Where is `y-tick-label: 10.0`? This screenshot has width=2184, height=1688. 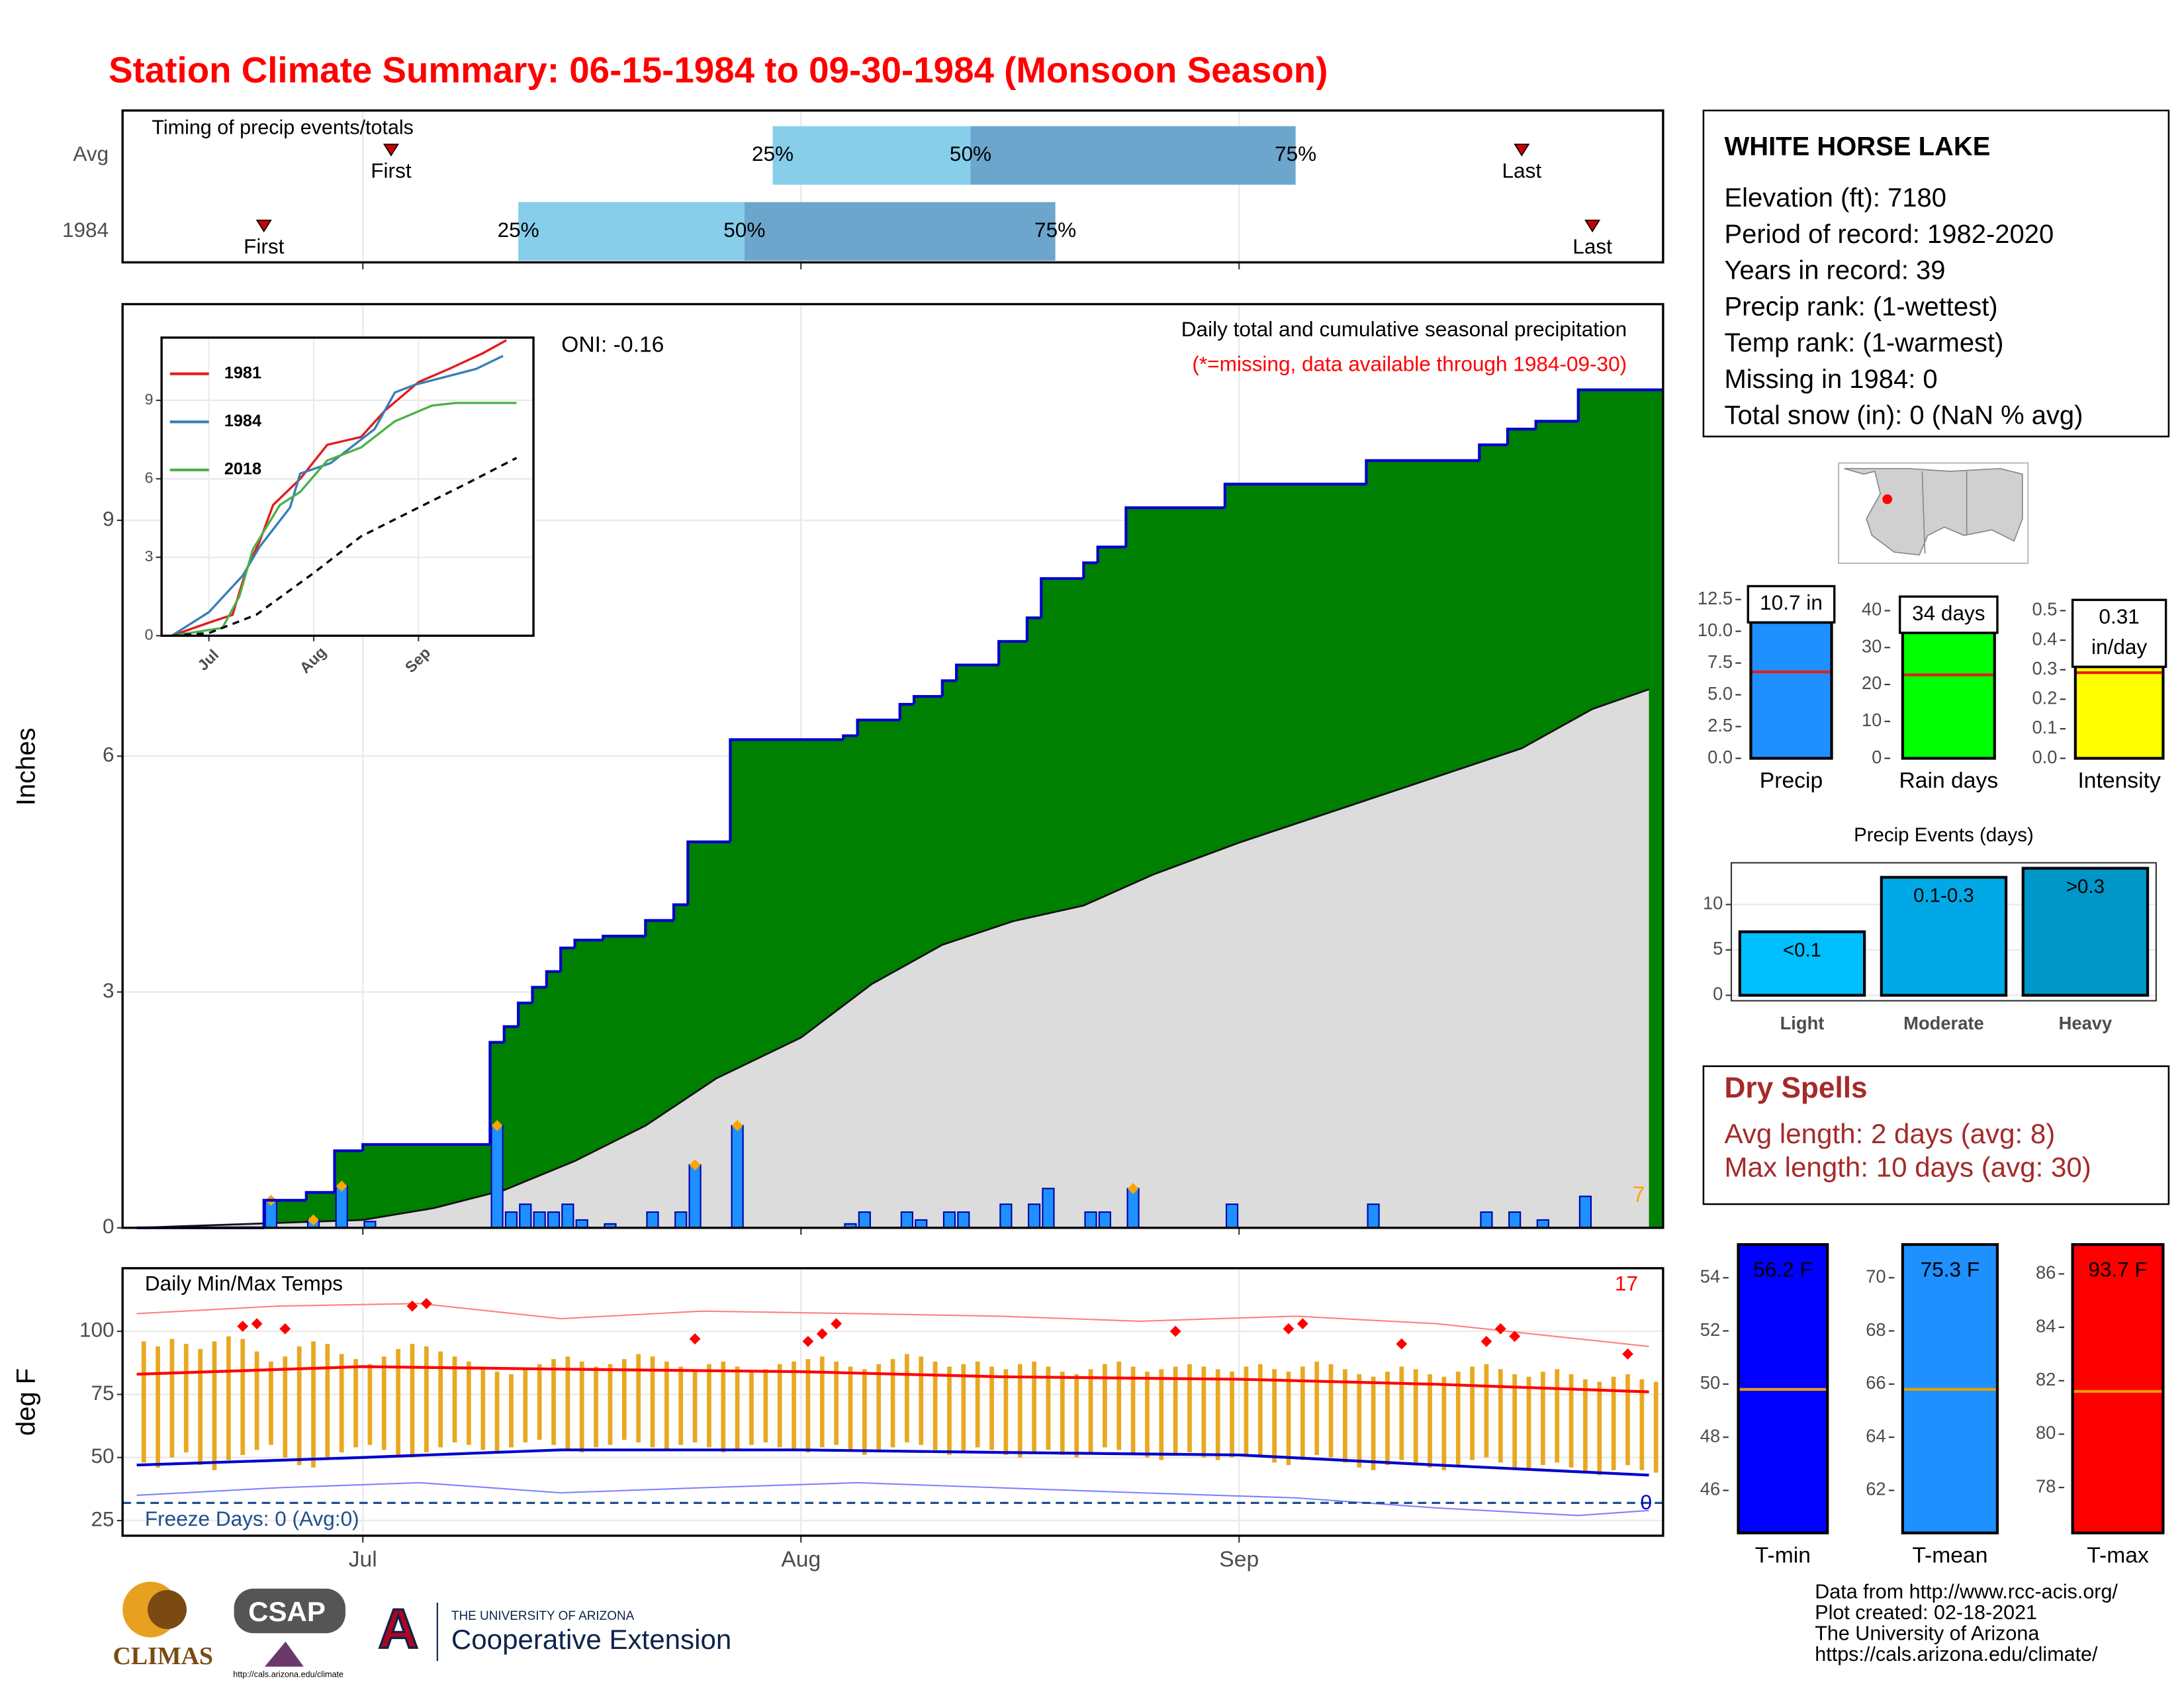
y-tick-label: 10.0 is located at coordinates (1715, 630).